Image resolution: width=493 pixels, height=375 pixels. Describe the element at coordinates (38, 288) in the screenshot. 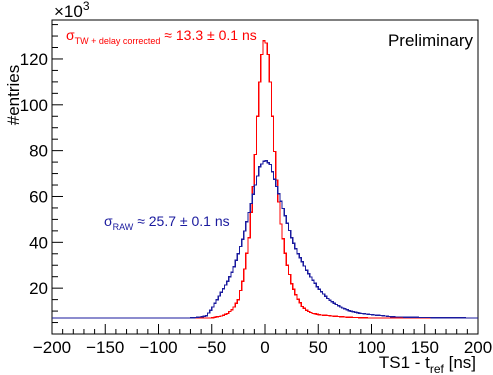

I see `y-tick-label: 20` at that location.